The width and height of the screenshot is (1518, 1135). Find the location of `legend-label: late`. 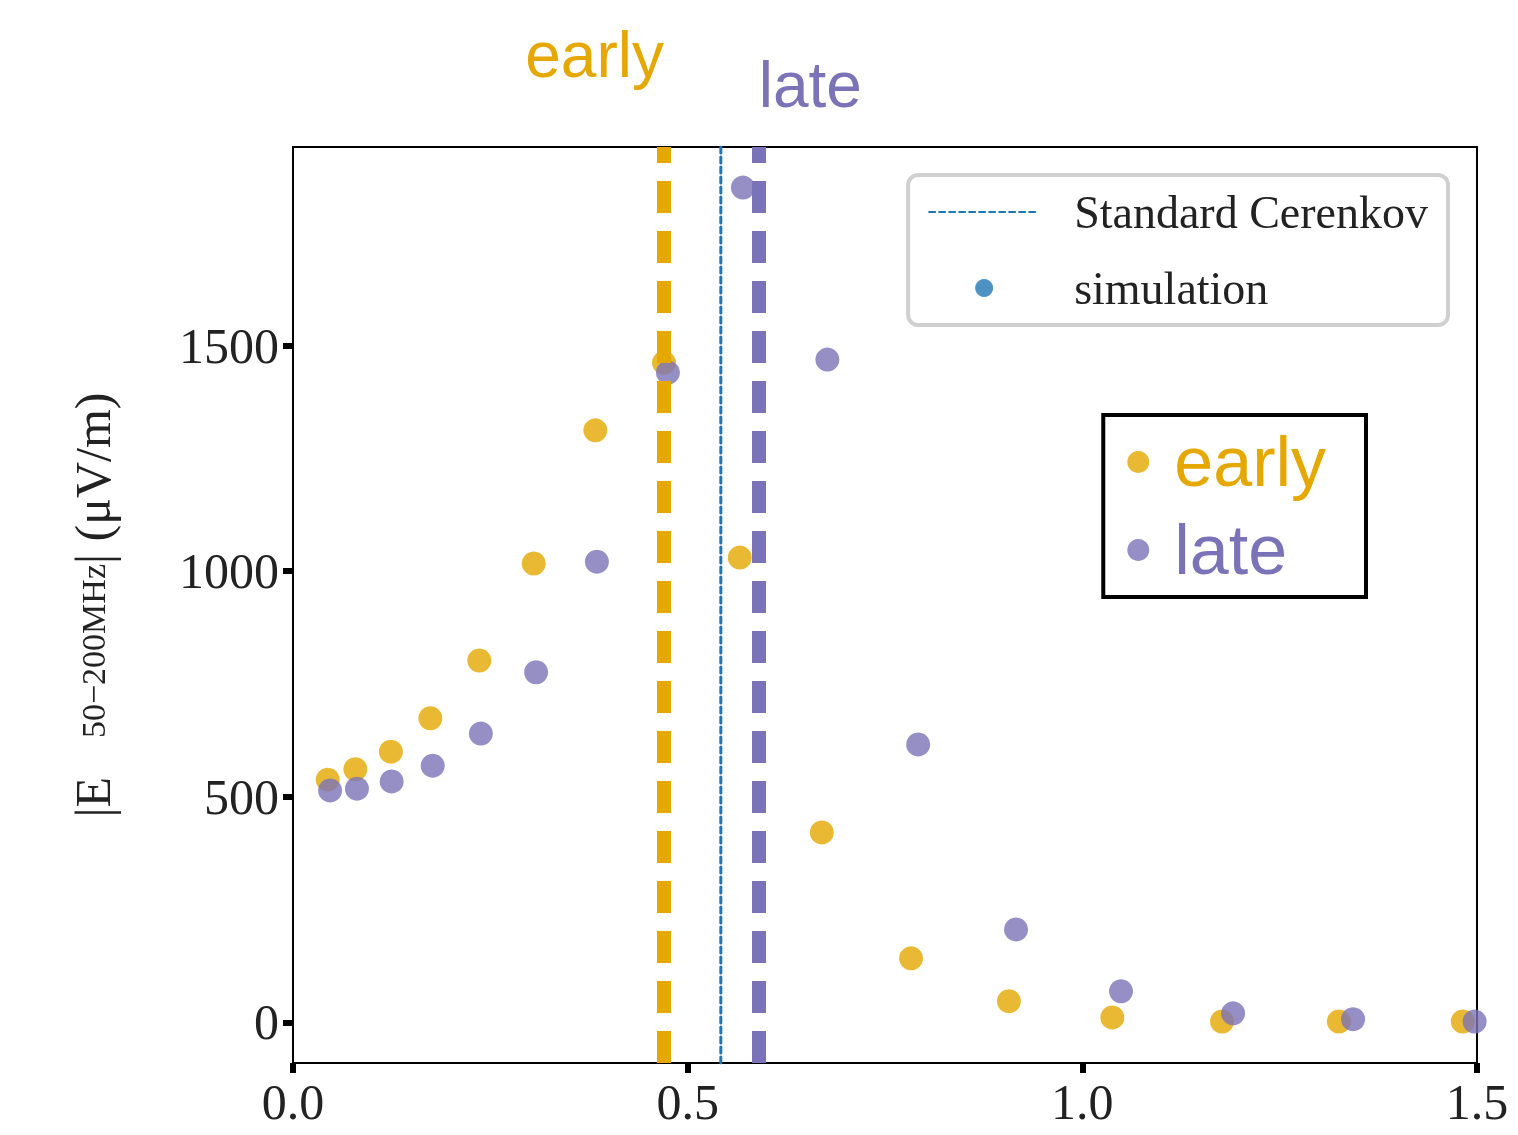

legend-label: late is located at coordinates (1231, 550).